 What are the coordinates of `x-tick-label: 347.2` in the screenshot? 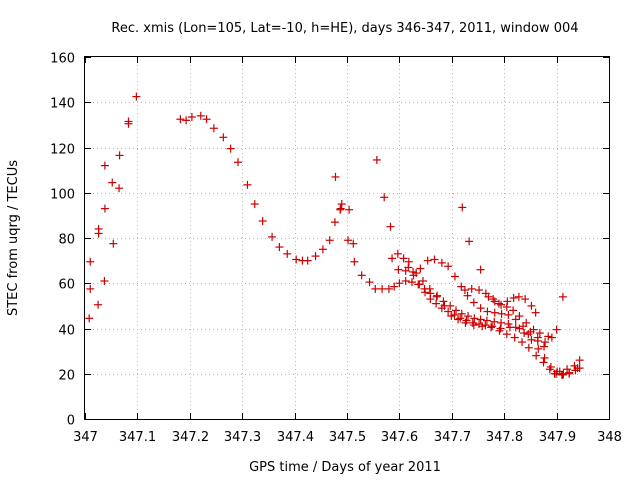 It's located at (190, 437).